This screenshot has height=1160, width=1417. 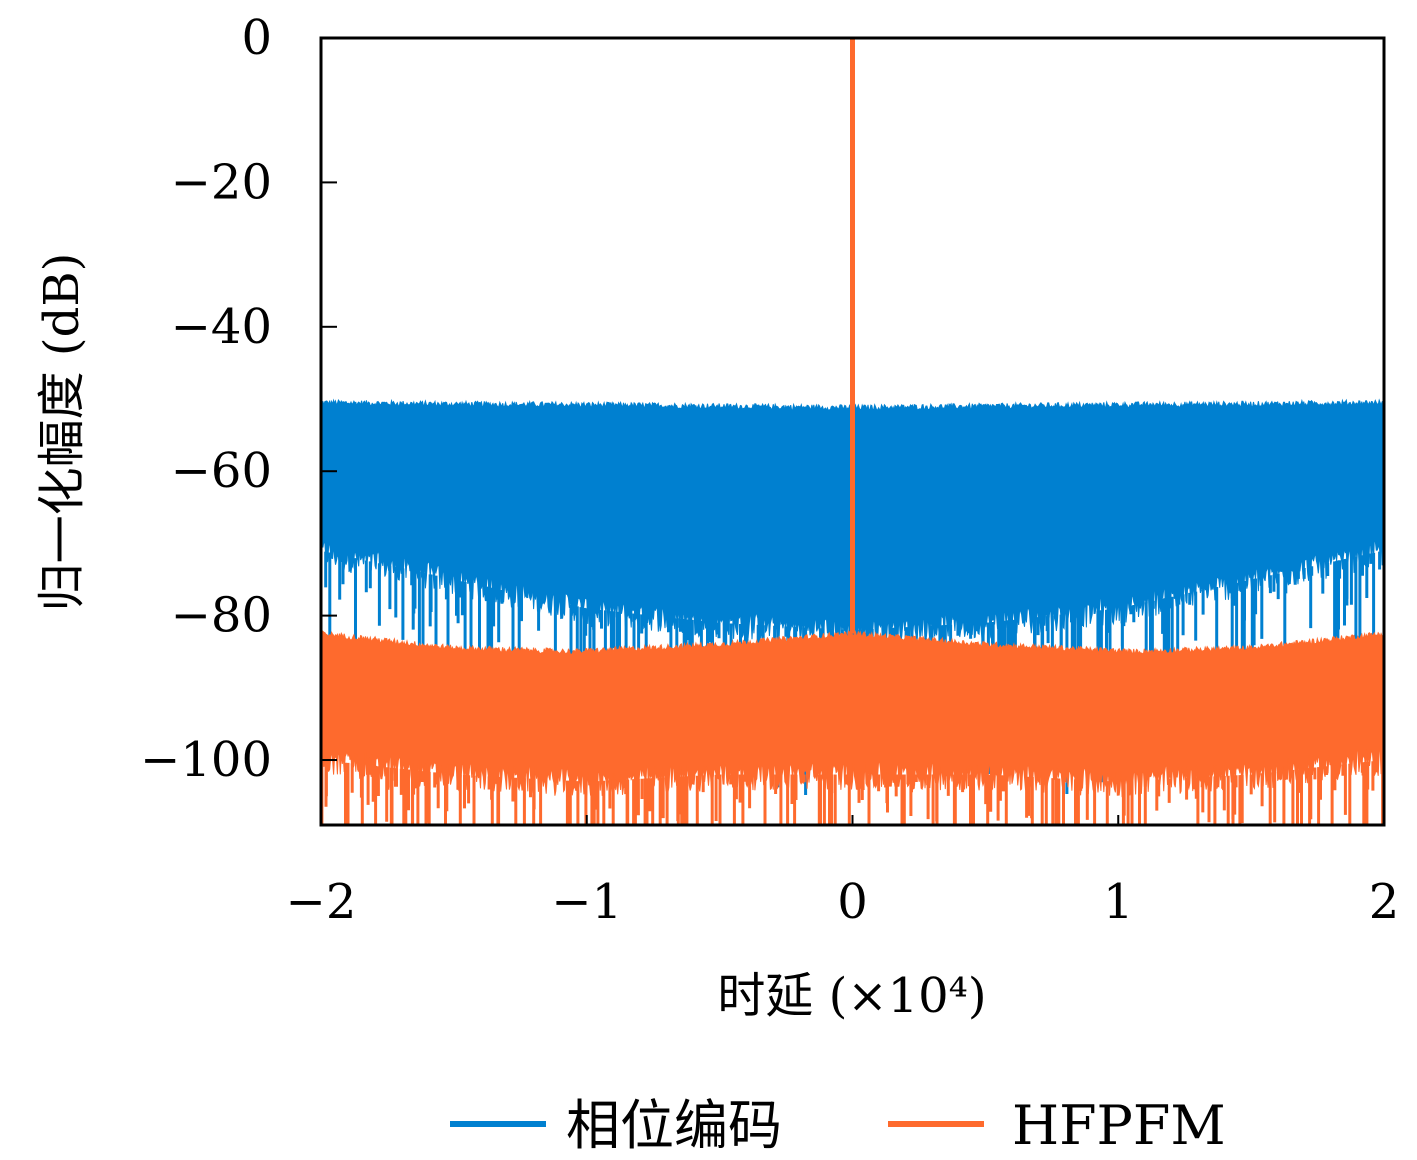 I want to click on x-axis-title: 时延 (×10⁴), so click(x=851, y=996).